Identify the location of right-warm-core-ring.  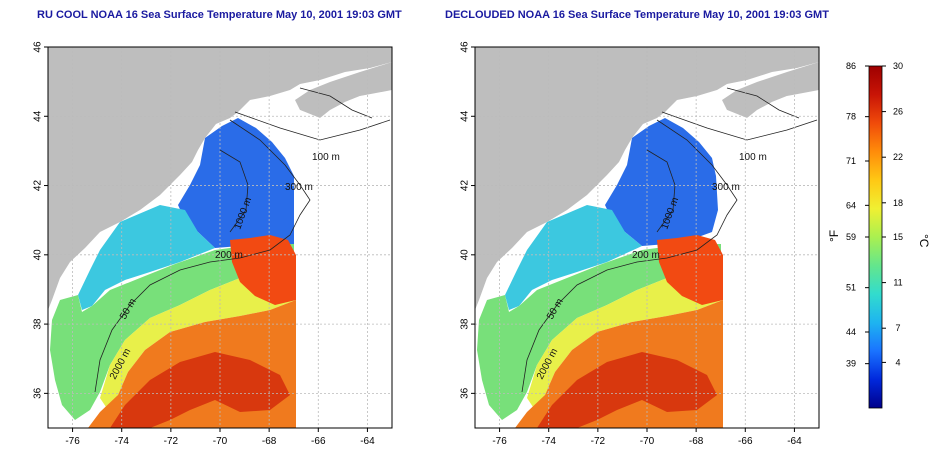
(690, 270).